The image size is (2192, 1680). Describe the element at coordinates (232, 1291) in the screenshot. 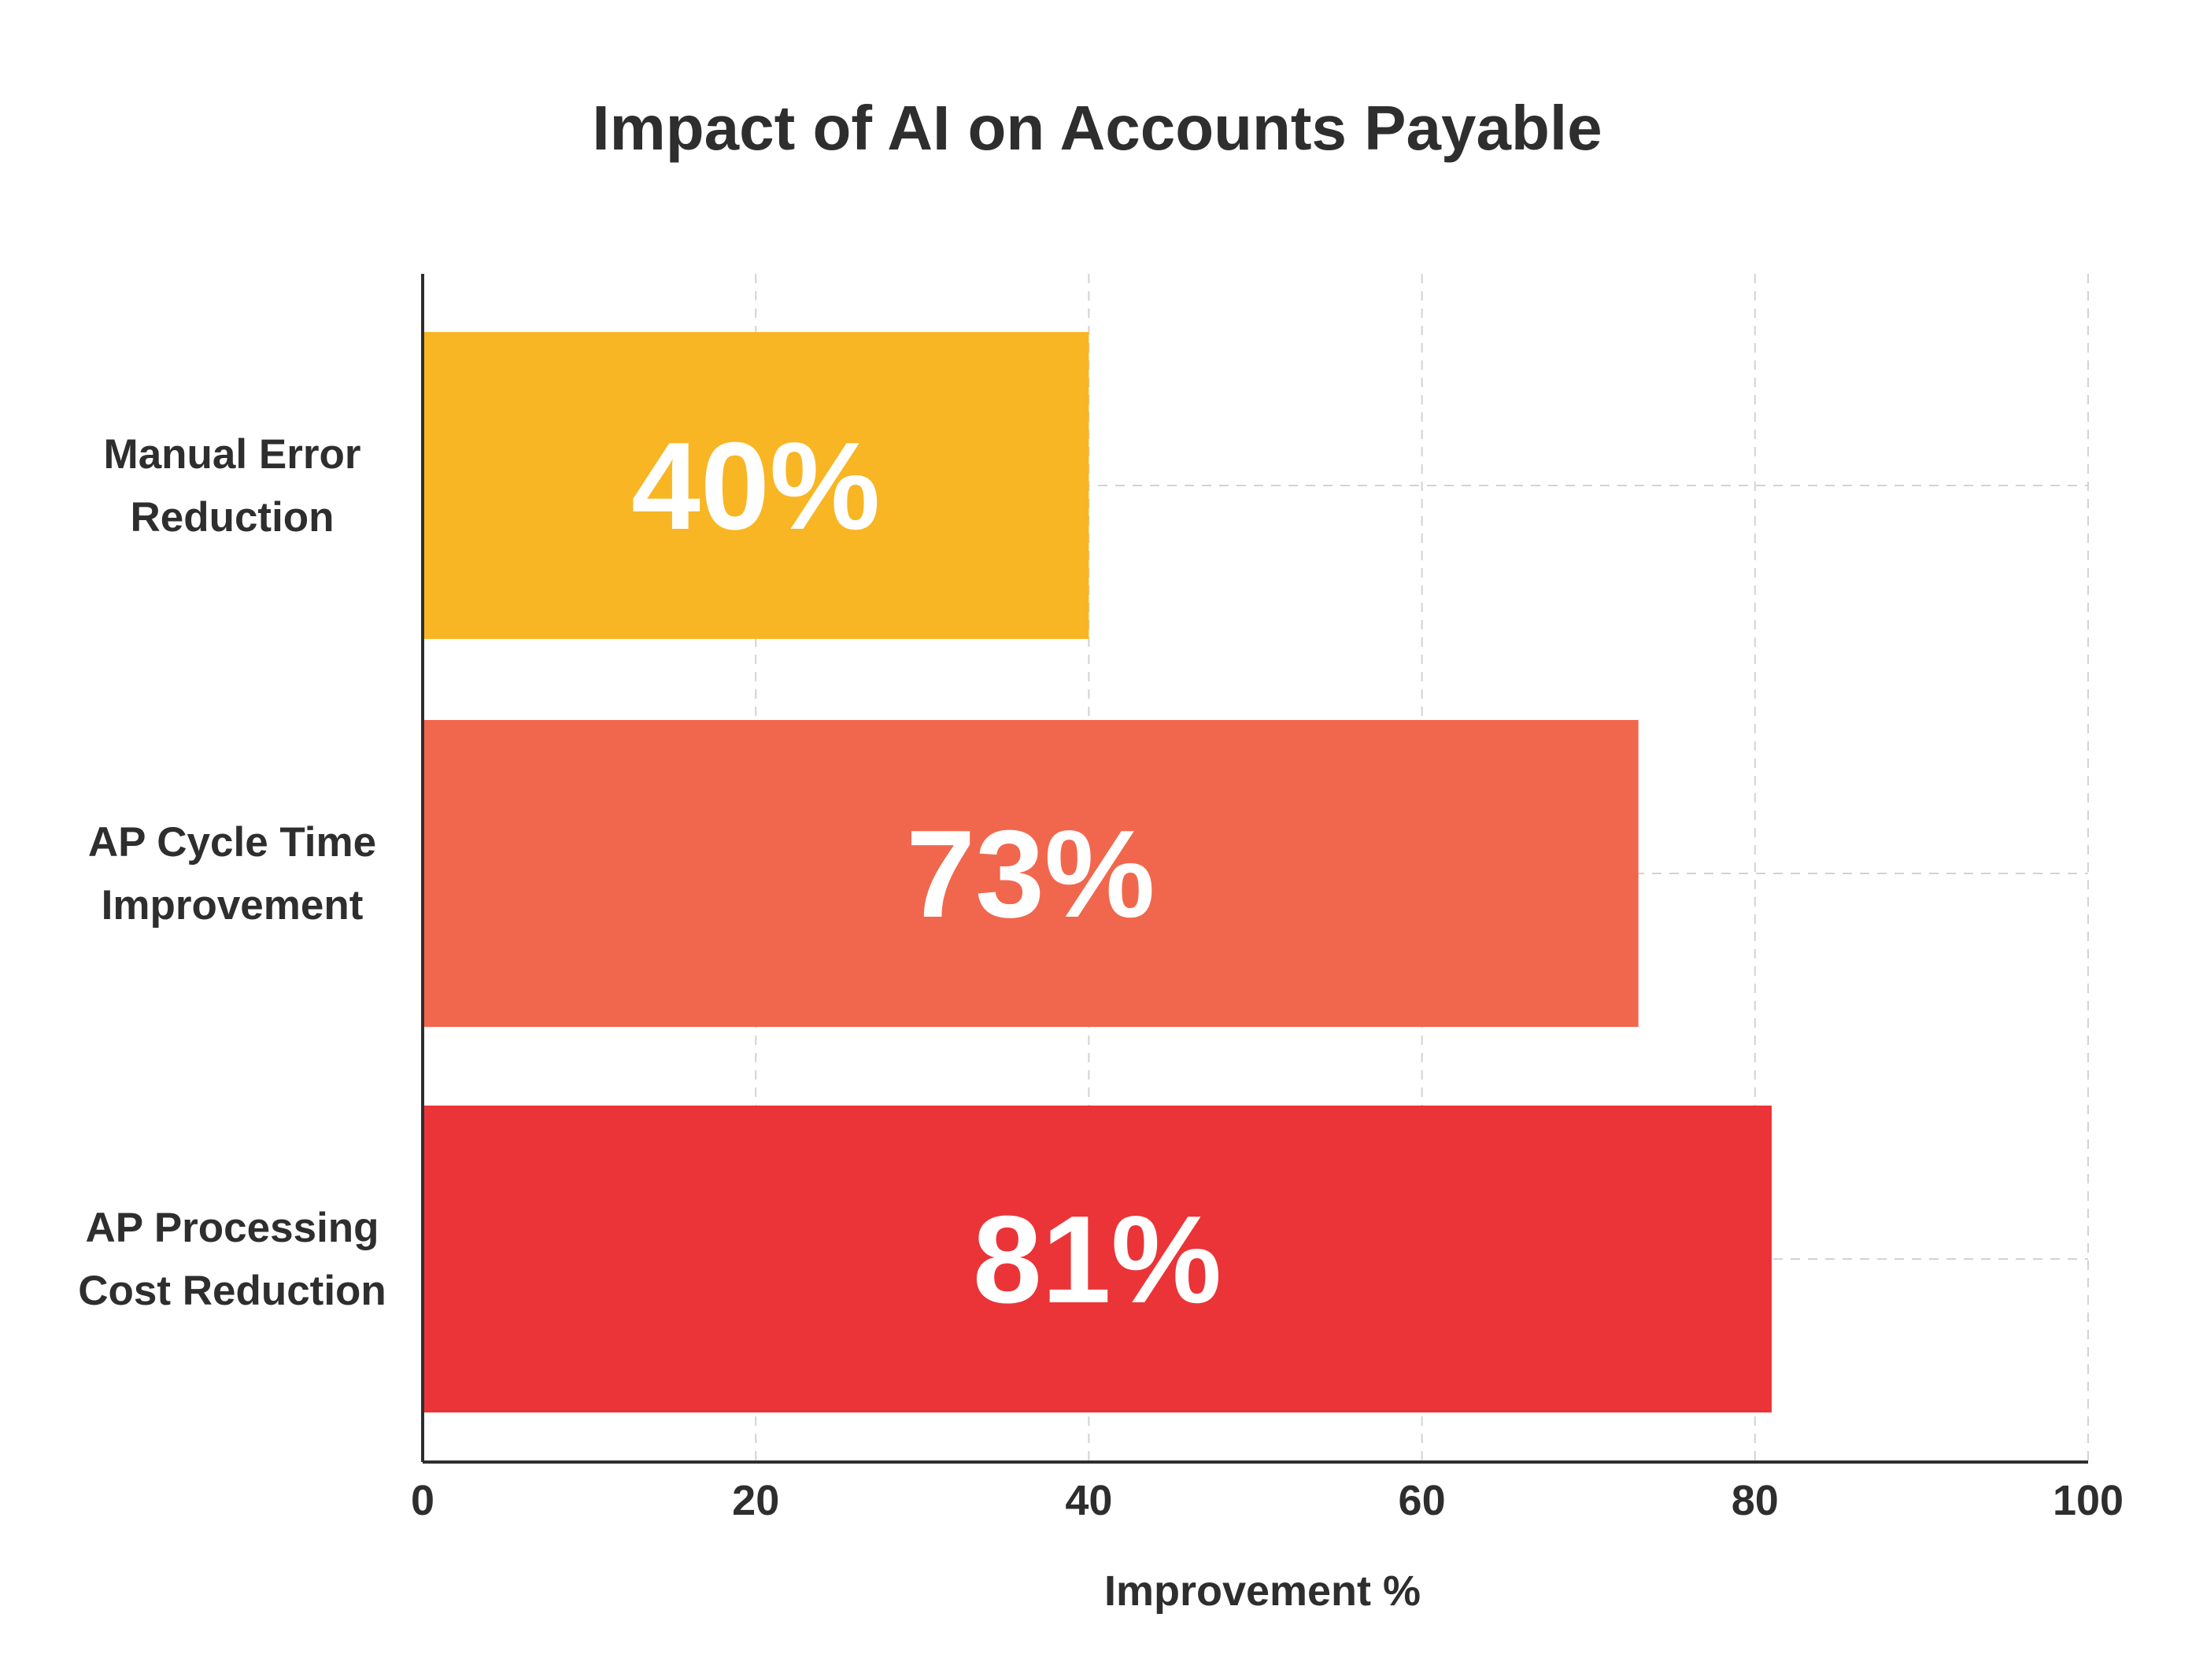

I see `y-category-label: Cost Reduction` at that location.